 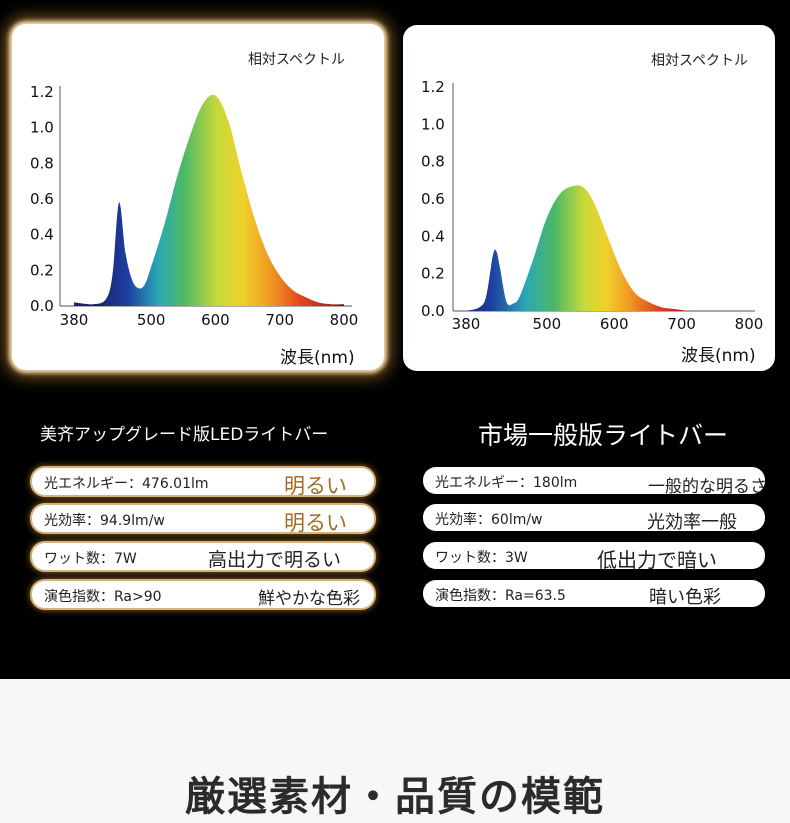 I want to click on right-spec-label: ワット数：3W, so click(x=481, y=558).